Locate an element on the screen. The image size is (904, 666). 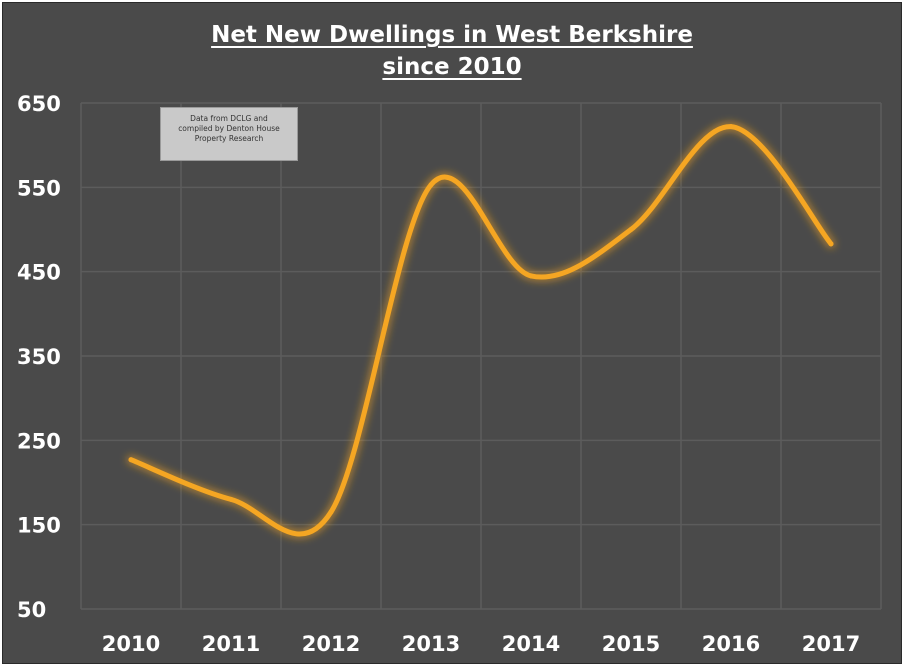
y-tick-label: 250 is located at coordinates (39, 441).